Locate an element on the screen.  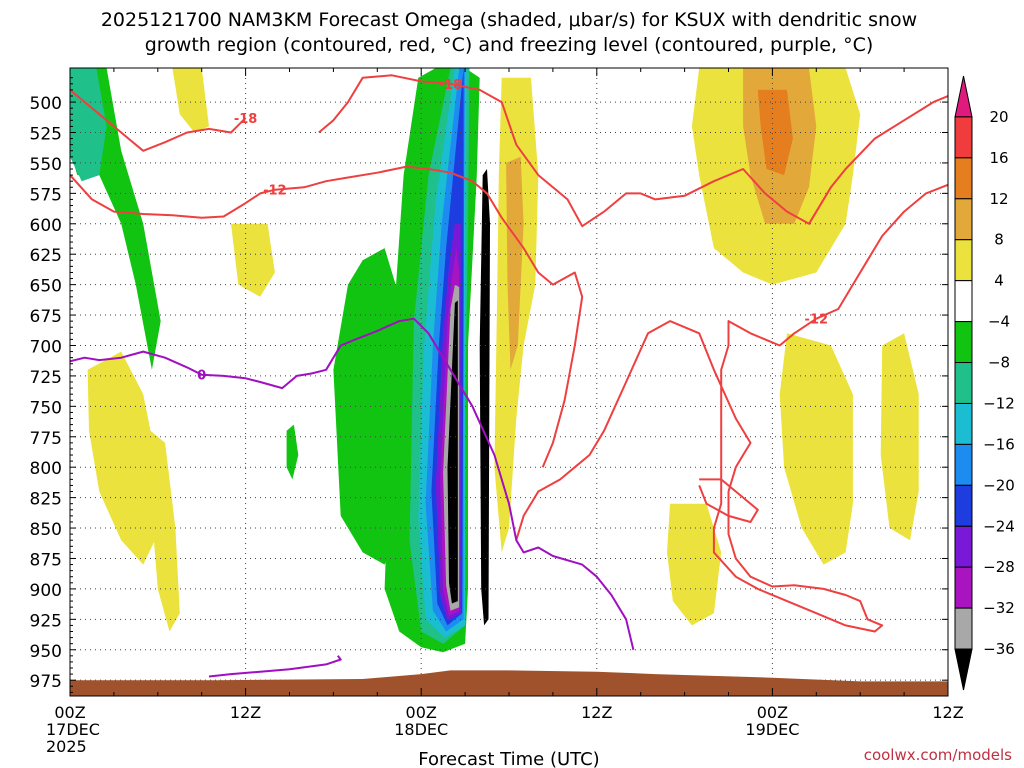
colorbar-label: −12 is located at coordinates (999, 403).